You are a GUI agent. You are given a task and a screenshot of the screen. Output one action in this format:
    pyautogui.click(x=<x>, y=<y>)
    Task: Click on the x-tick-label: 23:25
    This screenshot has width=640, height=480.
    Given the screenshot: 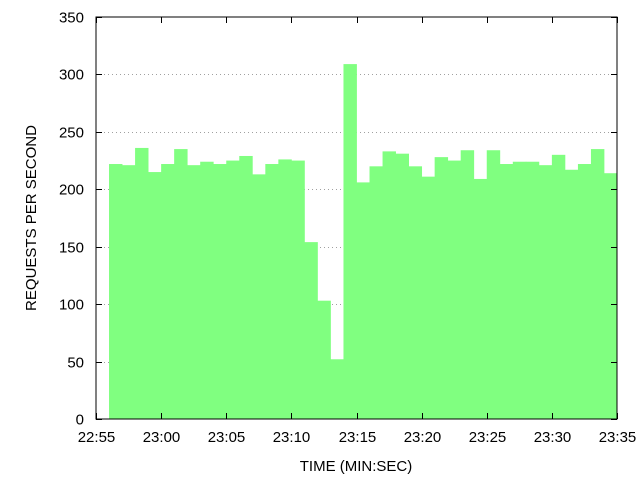 What is the action you would take?
    pyautogui.click(x=488, y=437)
    